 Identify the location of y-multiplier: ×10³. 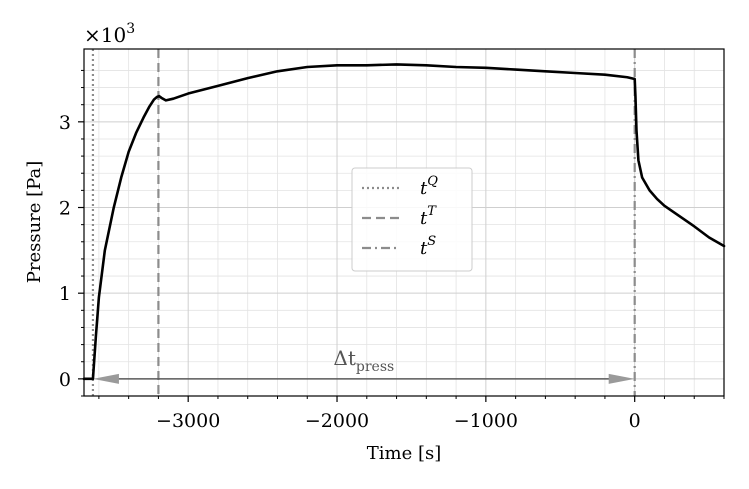
(109, 34).